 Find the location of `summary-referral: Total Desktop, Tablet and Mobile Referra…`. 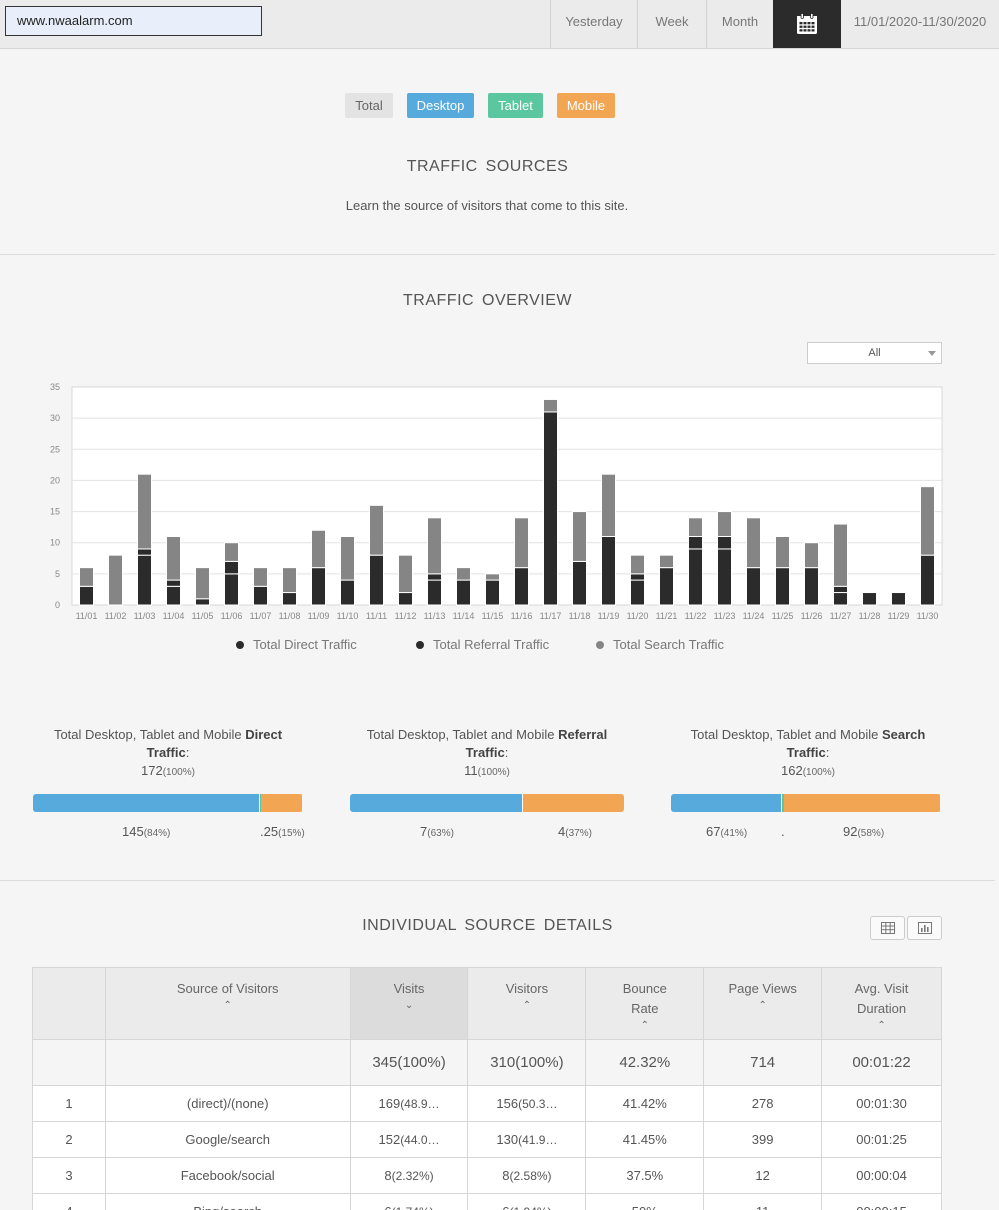

summary-referral: Total Desktop, Tablet and Mobile Referra… is located at coordinates (487, 752).